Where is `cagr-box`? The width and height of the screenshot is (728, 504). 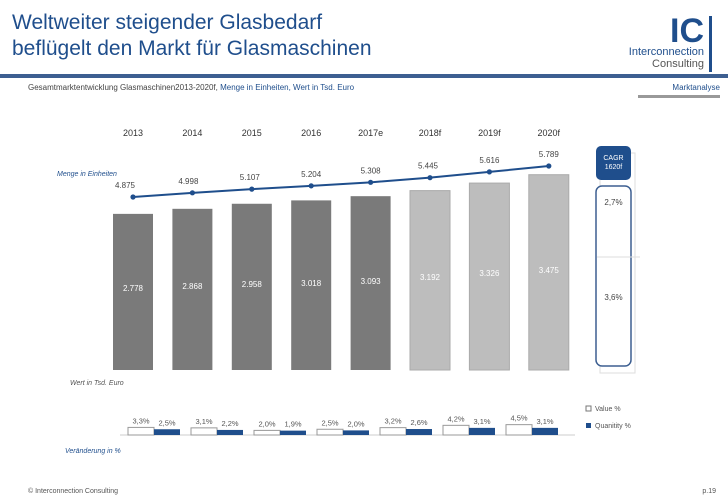
cagr-box is located at coordinates (613, 276).